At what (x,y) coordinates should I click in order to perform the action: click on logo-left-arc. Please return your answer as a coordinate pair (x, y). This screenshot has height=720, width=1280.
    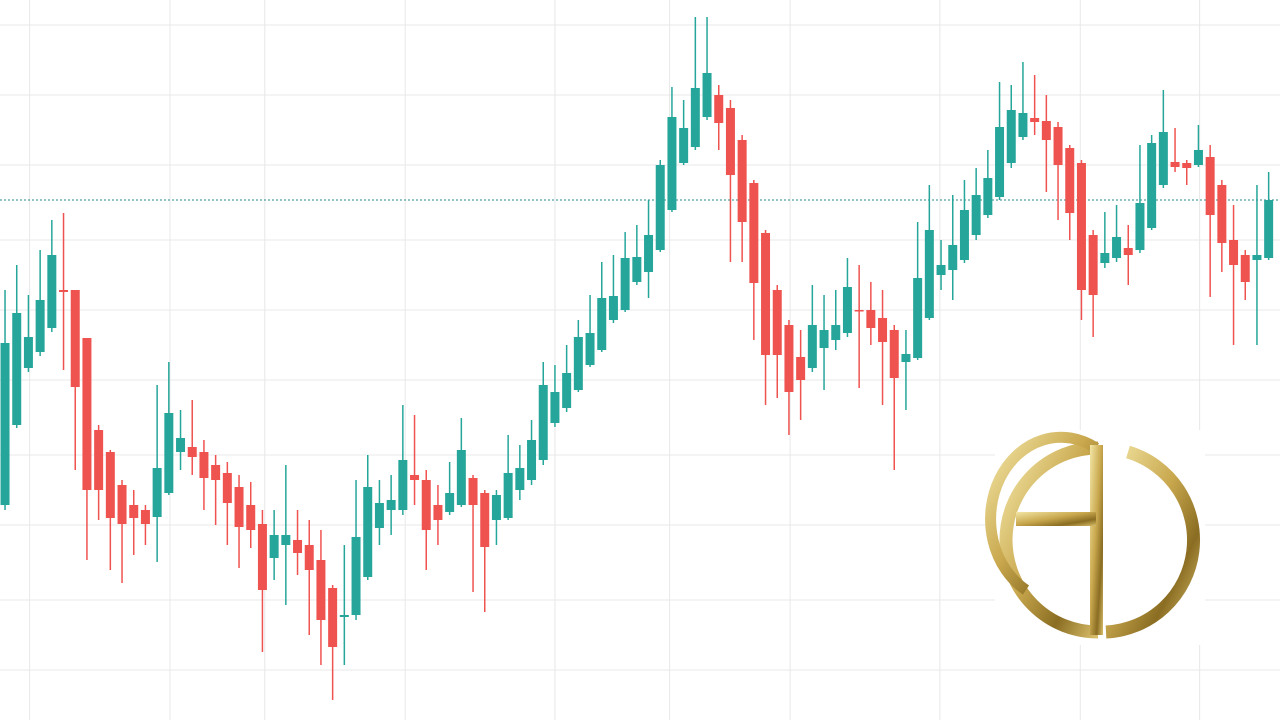
    Looking at the image, I should click on (1049, 540).